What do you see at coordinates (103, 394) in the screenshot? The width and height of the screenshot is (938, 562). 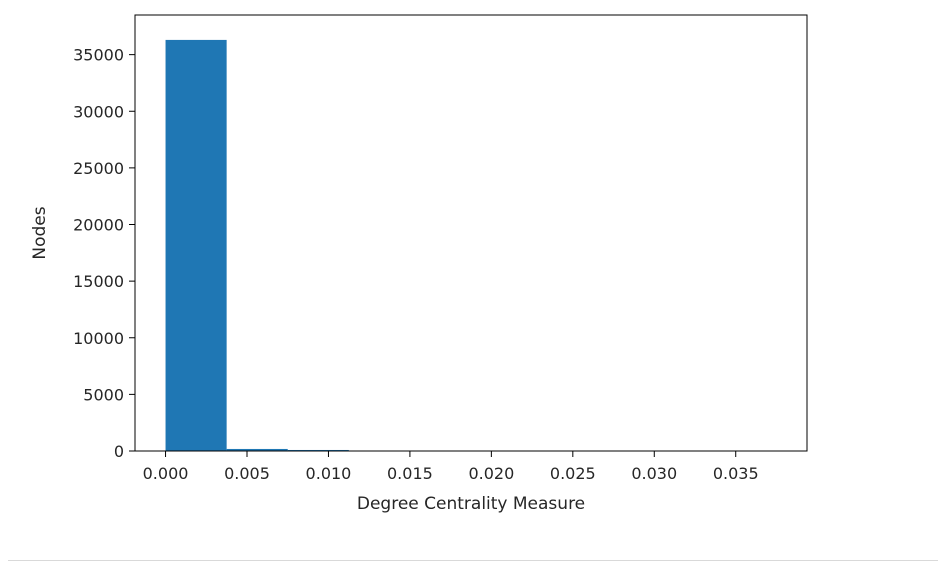 I see `y-tick-label: 5000` at bounding box center [103, 394].